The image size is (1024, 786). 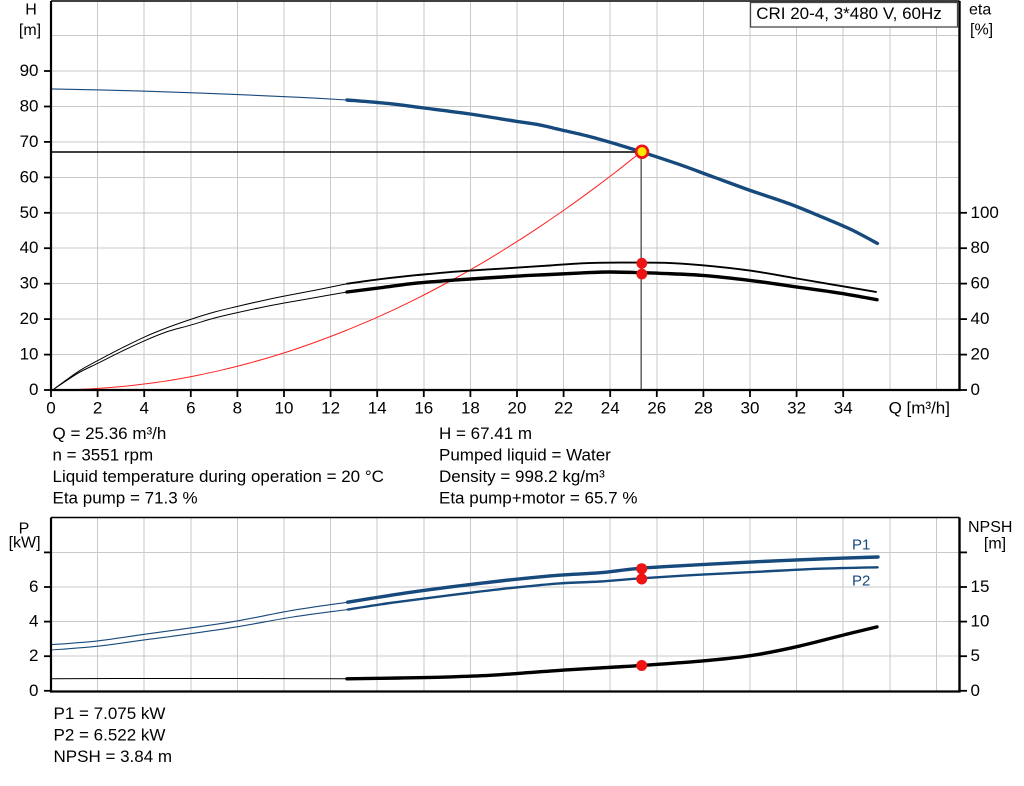 I want to click on svg-text: Pumped liquid = Water, so click(x=525, y=455).